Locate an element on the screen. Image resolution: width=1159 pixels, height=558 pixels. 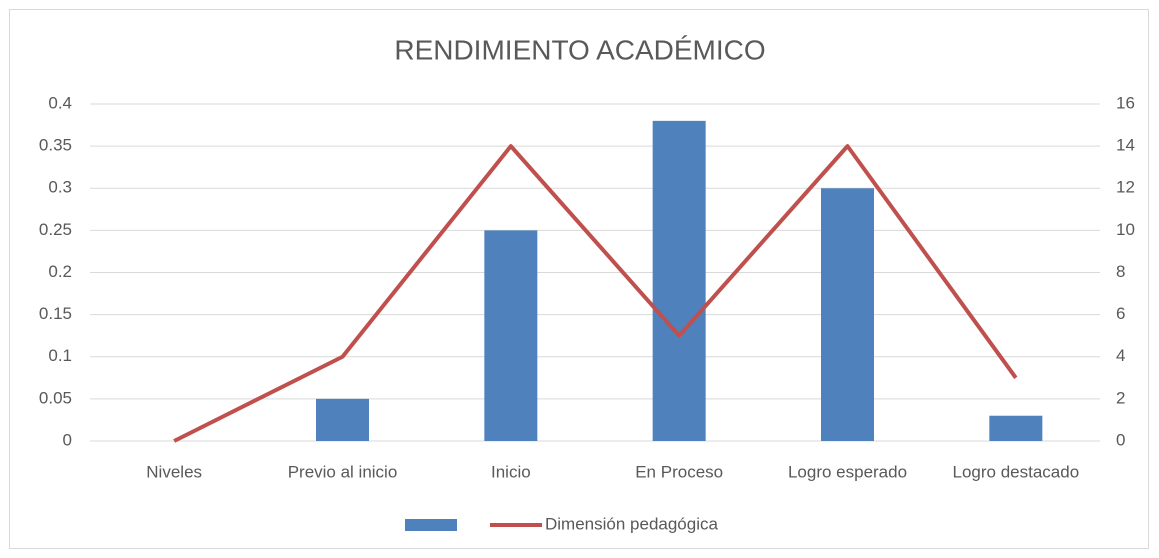
y2-tick-label: 12 is located at coordinates (1125, 187).